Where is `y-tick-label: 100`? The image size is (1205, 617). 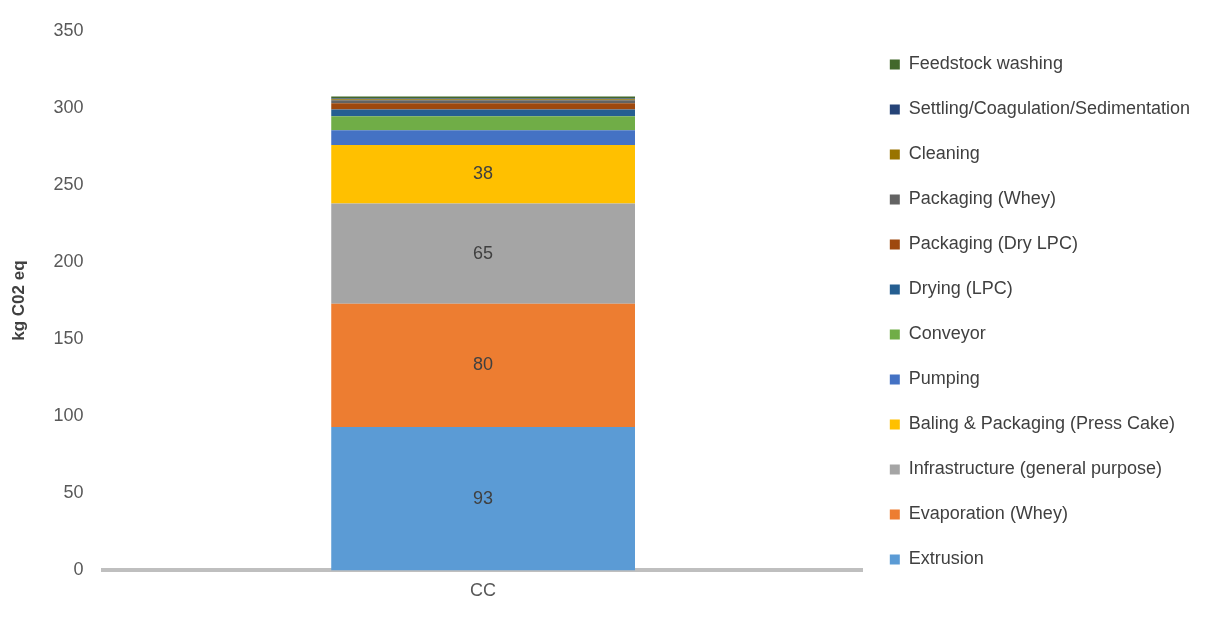
y-tick-label: 100 is located at coordinates (68, 415).